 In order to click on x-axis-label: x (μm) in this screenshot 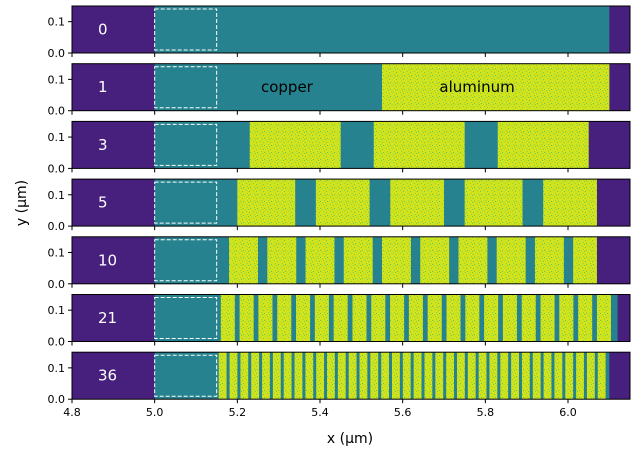, I will do `click(350, 439)`.